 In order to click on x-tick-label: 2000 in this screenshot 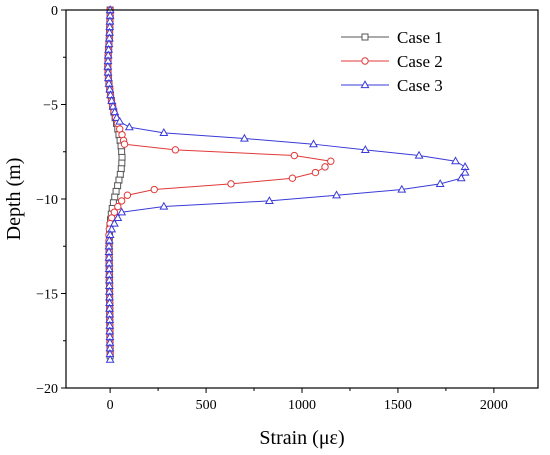, I will do `click(494, 405)`.